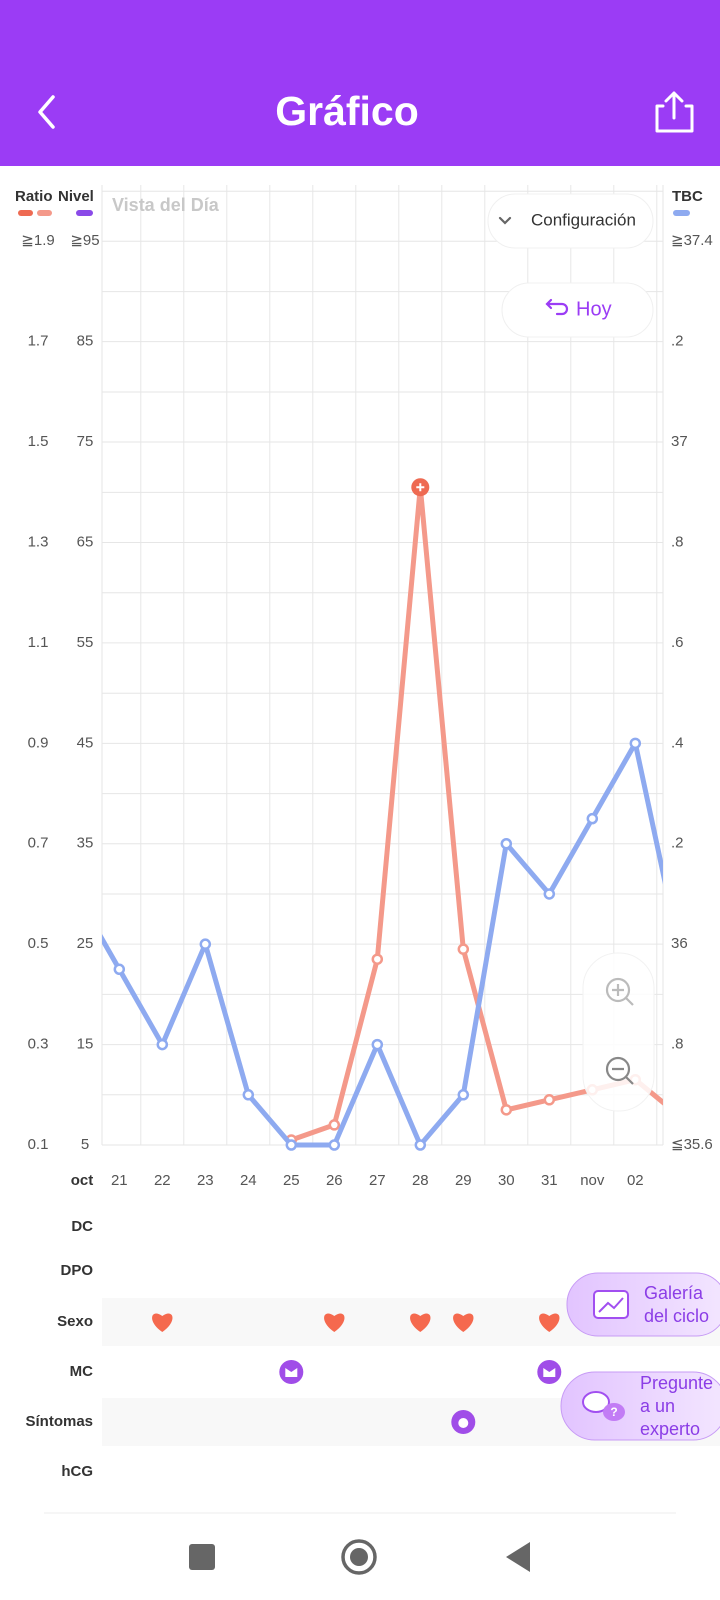  I want to click on ratio-tick-label: 0.9, so click(38, 742).